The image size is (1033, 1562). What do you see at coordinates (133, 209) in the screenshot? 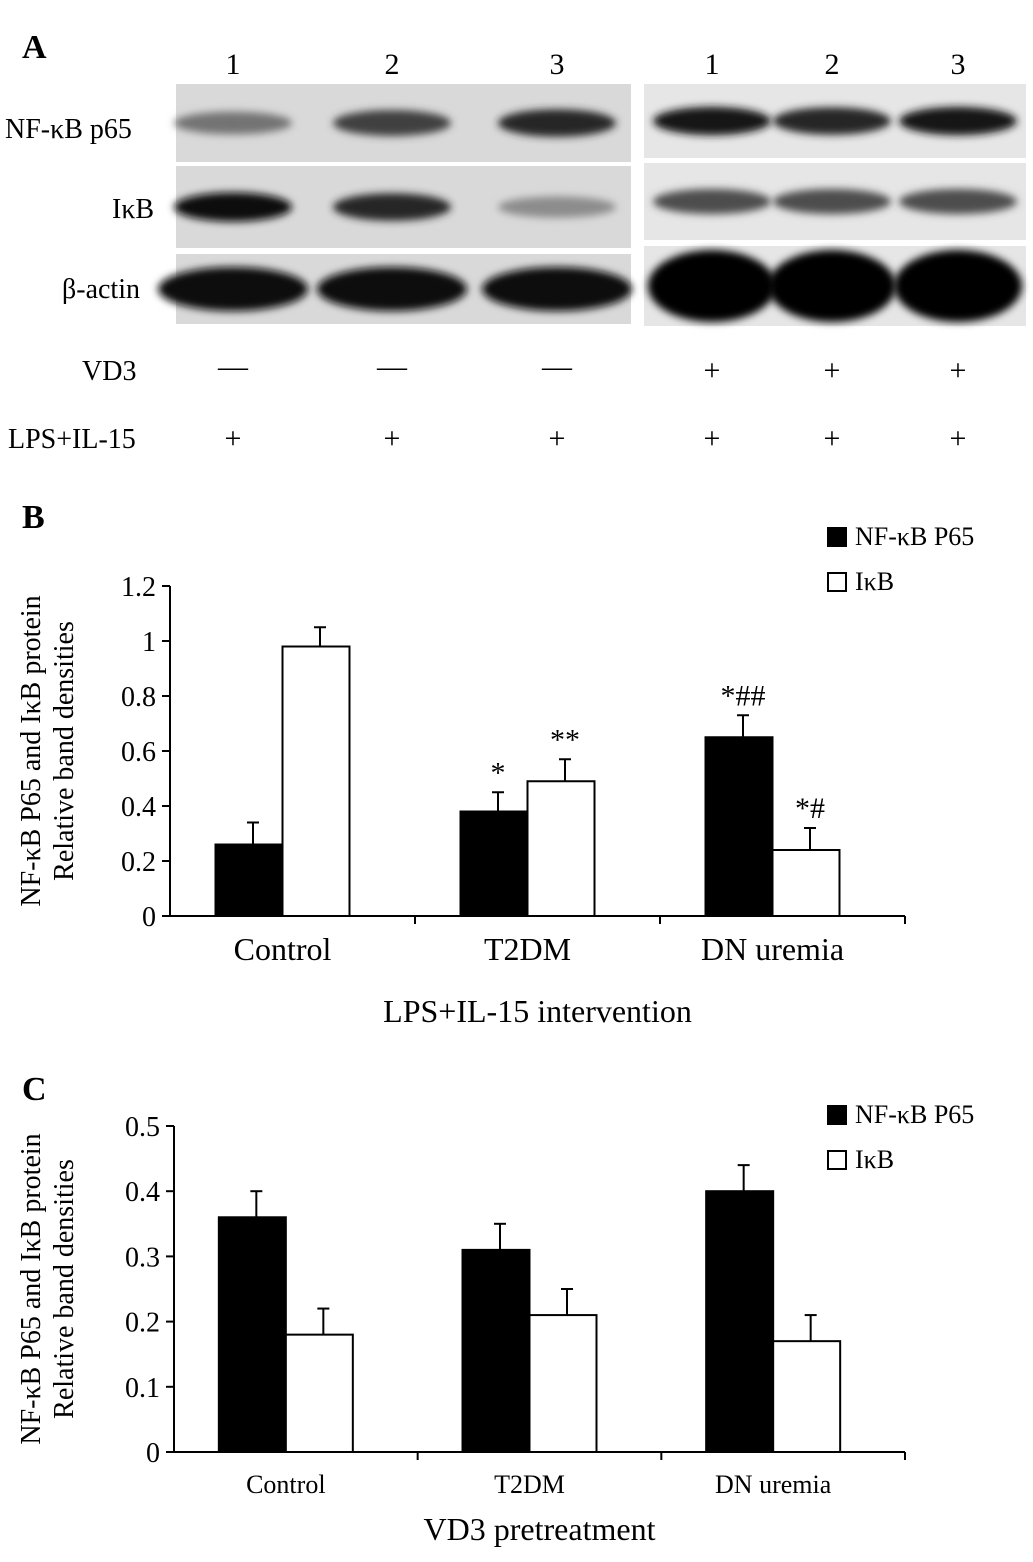
I see `row-label-ikb: IκB` at bounding box center [133, 209].